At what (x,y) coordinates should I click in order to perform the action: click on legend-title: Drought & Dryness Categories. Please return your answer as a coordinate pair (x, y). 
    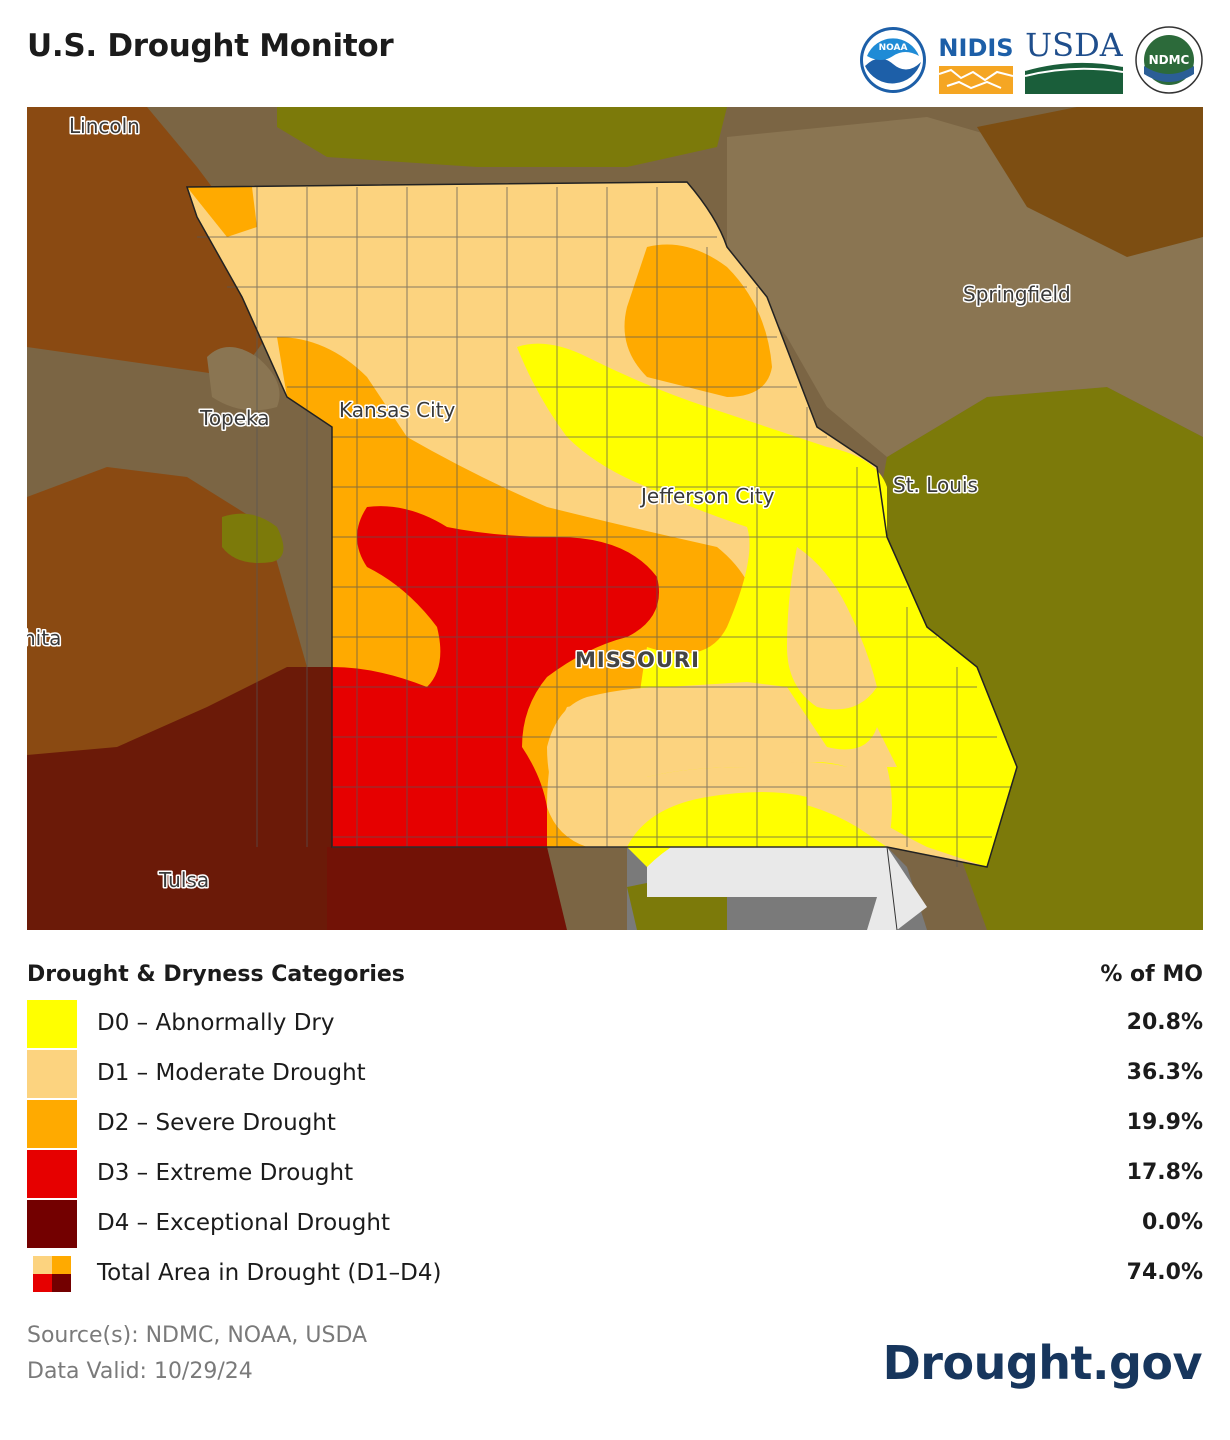
    Looking at the image, I should click on (216, 974).